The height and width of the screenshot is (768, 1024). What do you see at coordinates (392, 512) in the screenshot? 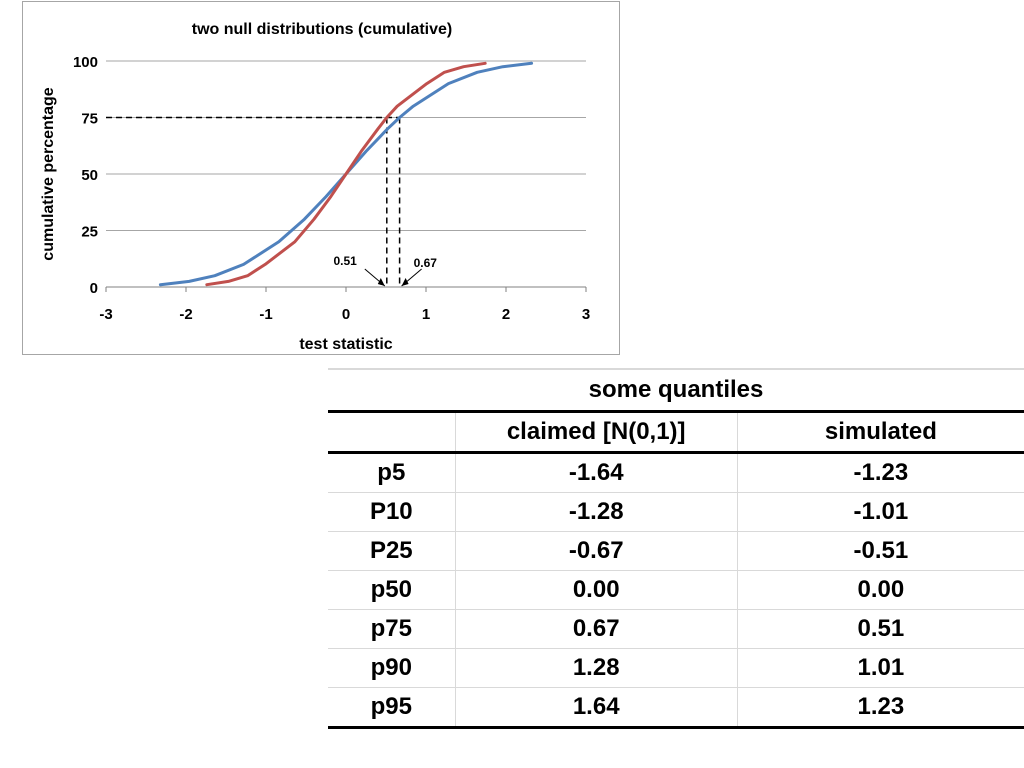
I see `quantile-label-cell: P10` at bounding box center [392, 512].